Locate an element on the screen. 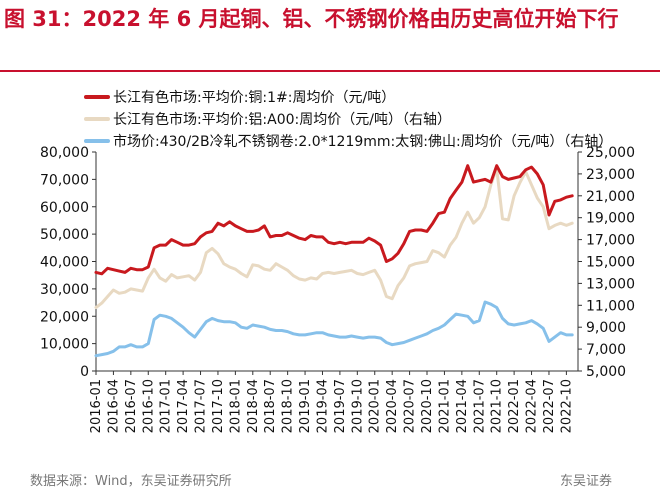 Image resolution: width=660 pixels, height=489 pixels. y-right-tick-label: 7,000 is located at coordinates (606, 350).